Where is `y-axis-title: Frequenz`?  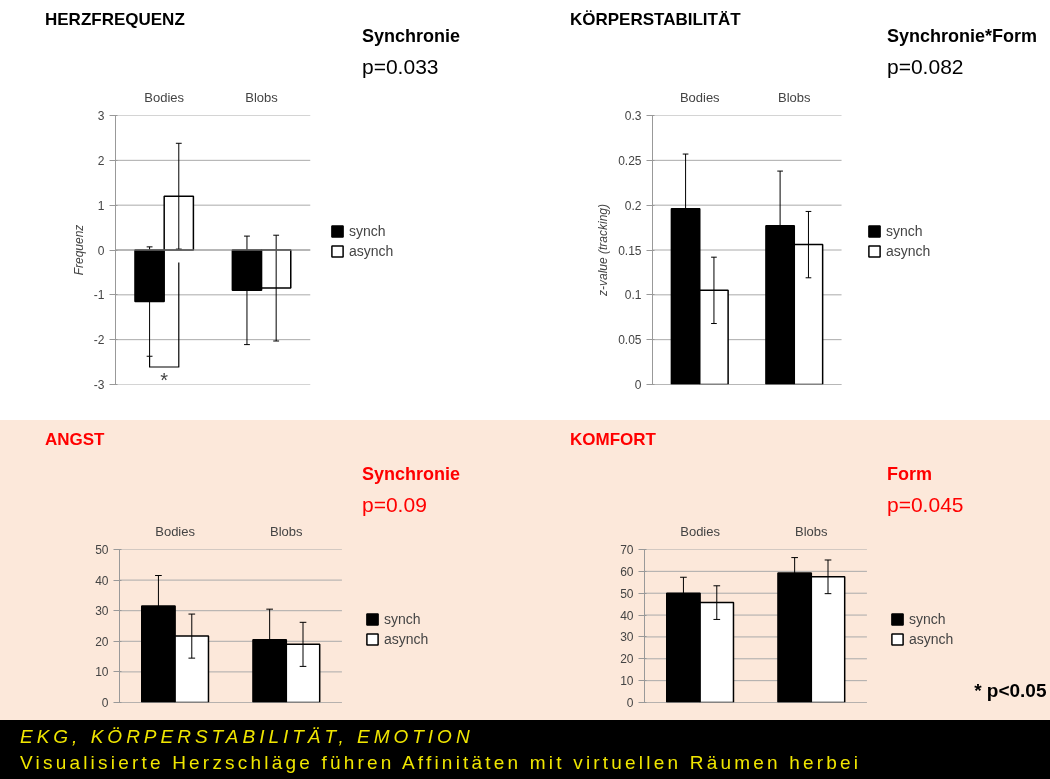 y-axis-title: Frequenz is located at coordinates (78, 250).